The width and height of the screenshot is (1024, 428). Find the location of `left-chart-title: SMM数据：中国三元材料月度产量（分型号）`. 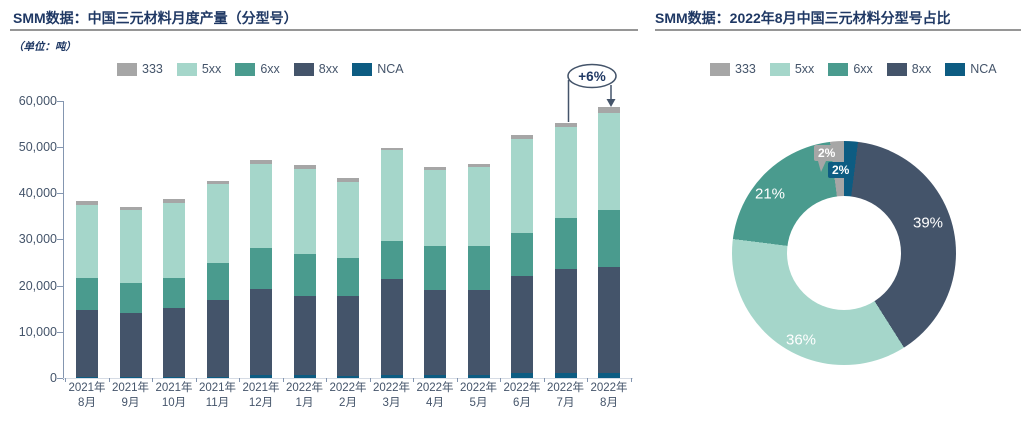

left-chart-title: SMM数据：中国三元材料月度产量（分型号） is located at coordinates (155, 18).